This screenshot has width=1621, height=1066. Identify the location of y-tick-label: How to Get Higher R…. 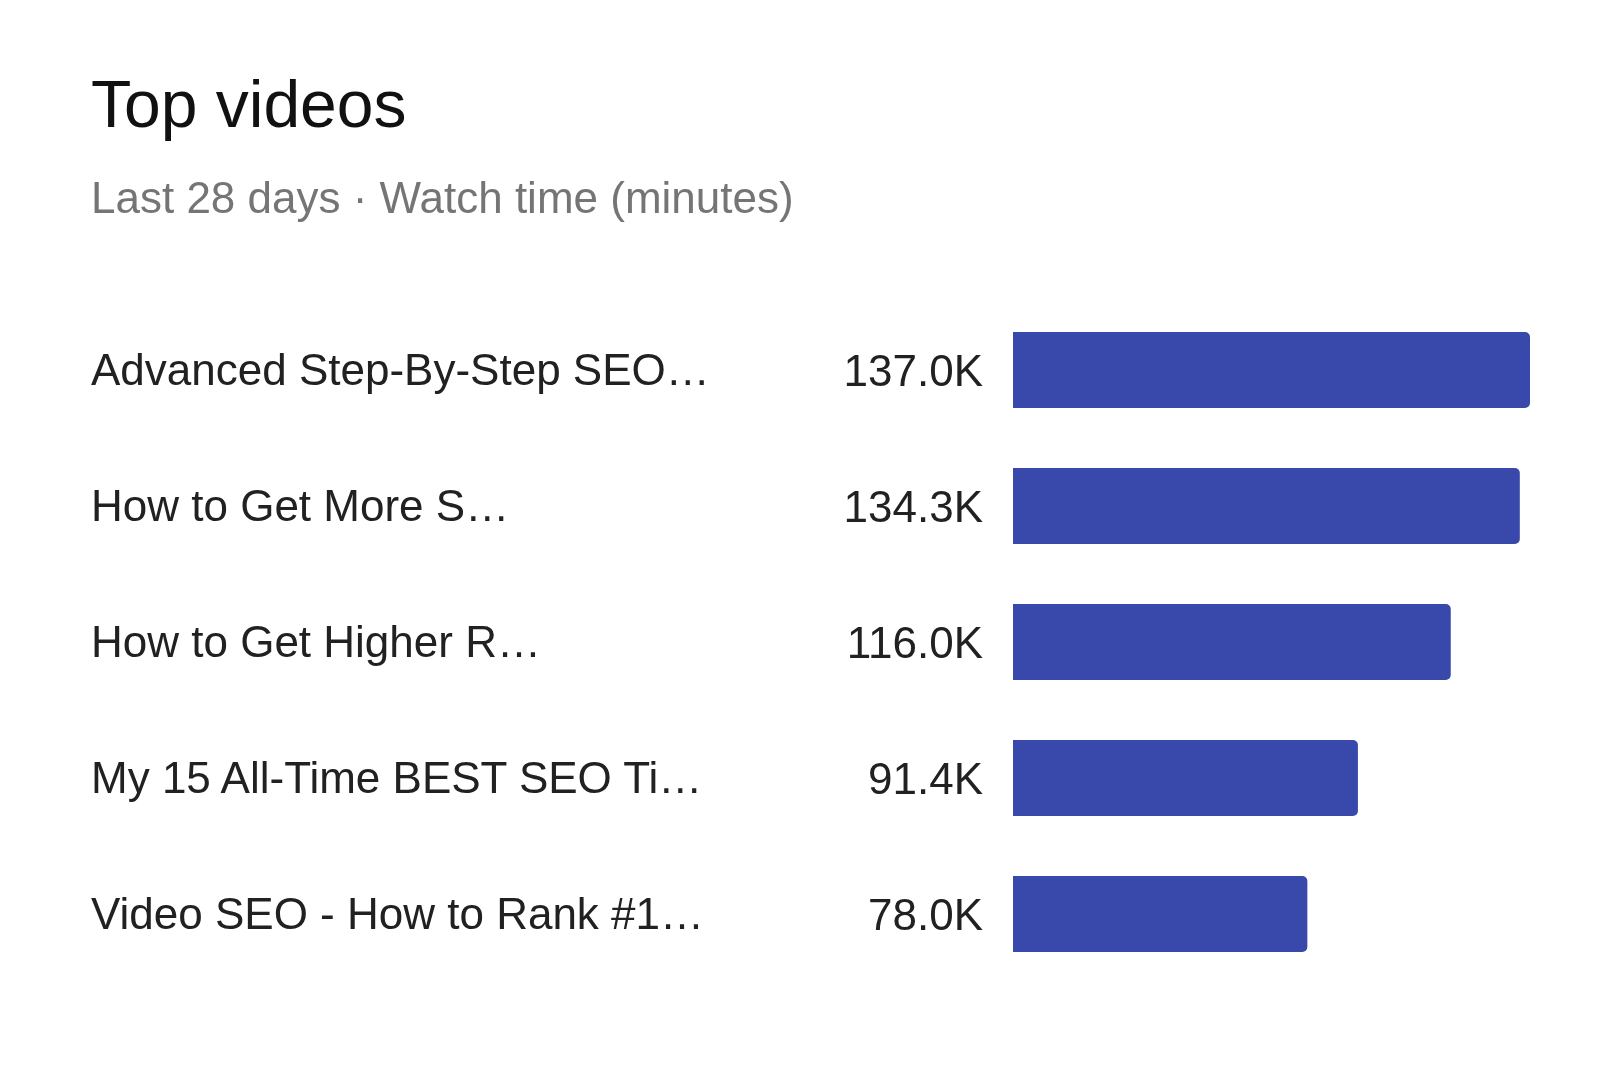
(316, 641).